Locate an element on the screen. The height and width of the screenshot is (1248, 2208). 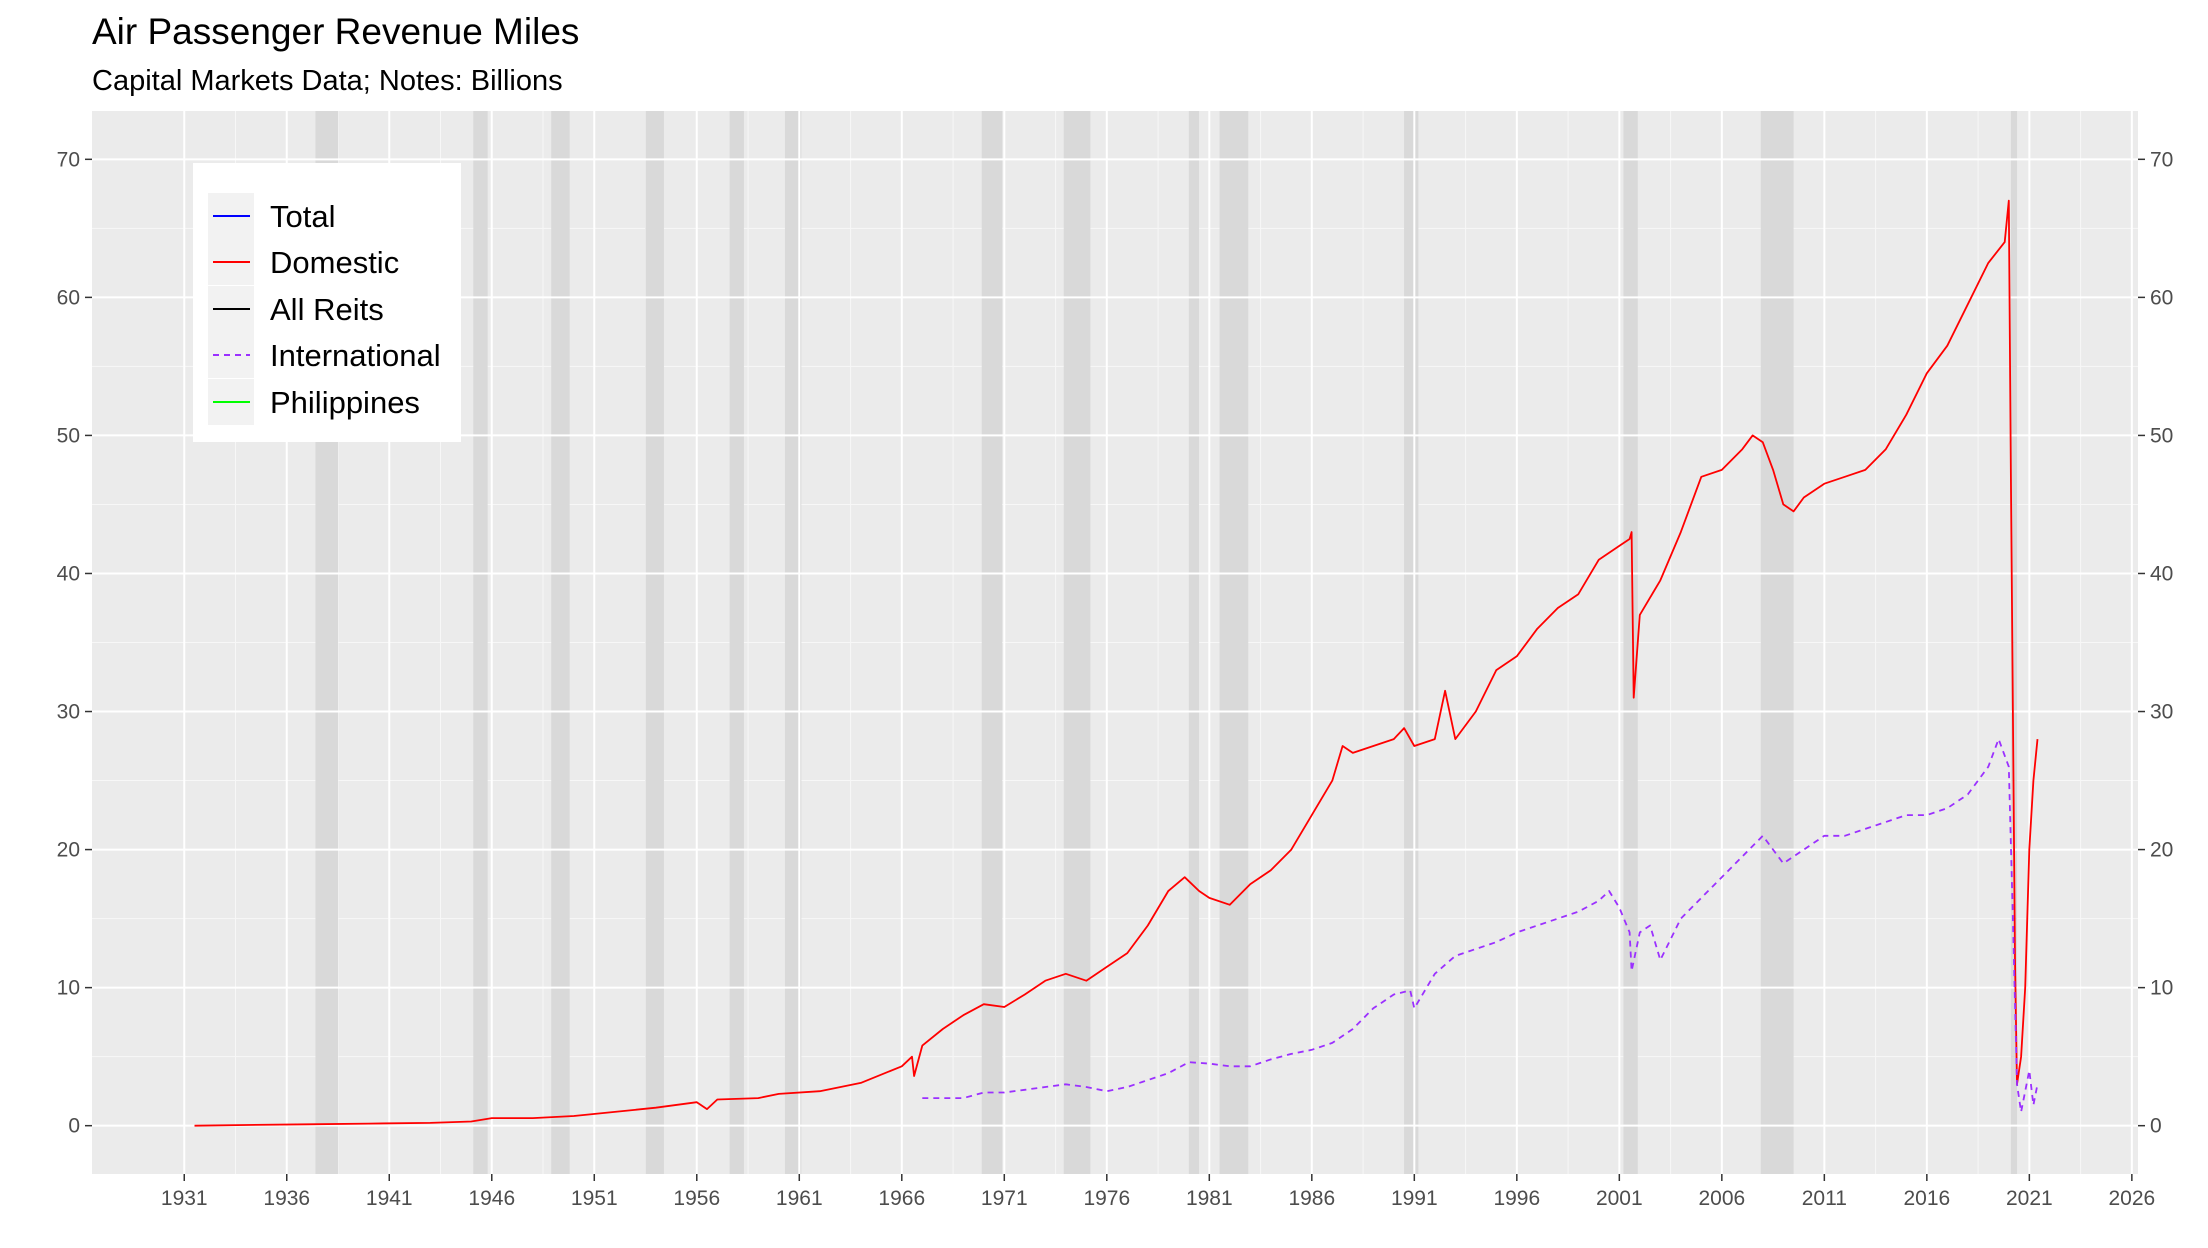
x-tick-label: 2006 is located at coordinates (1721, 1198).